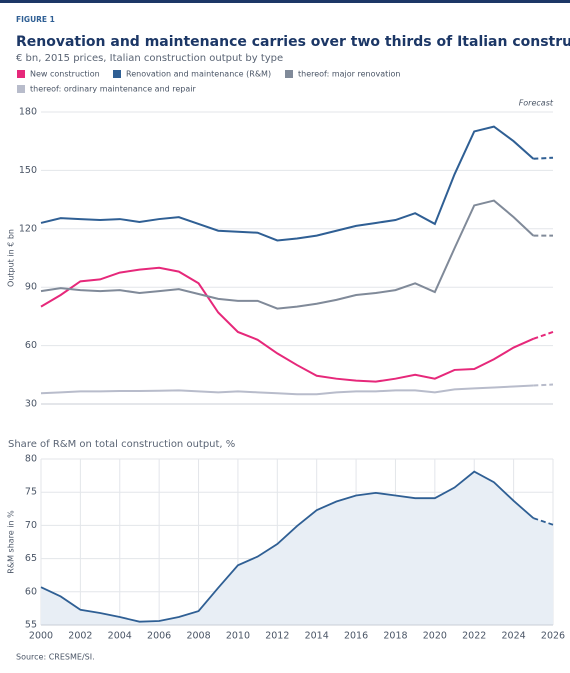 The width and height of the screenshot is (570, 673). What do you see at coordinates (35, 19) in the screenshot?
I see `figure-label: FIGURE 1` at bounding box center [35, 19].